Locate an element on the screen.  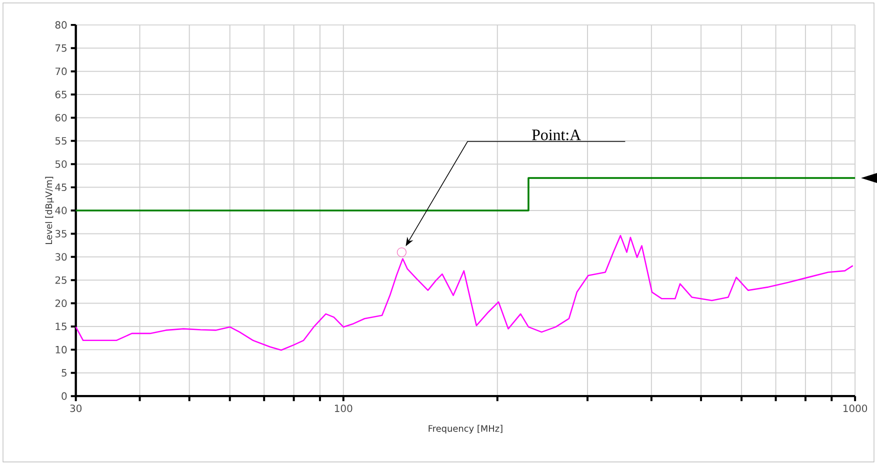
y-tick-label: 45 is located at coordinates (60, 188).